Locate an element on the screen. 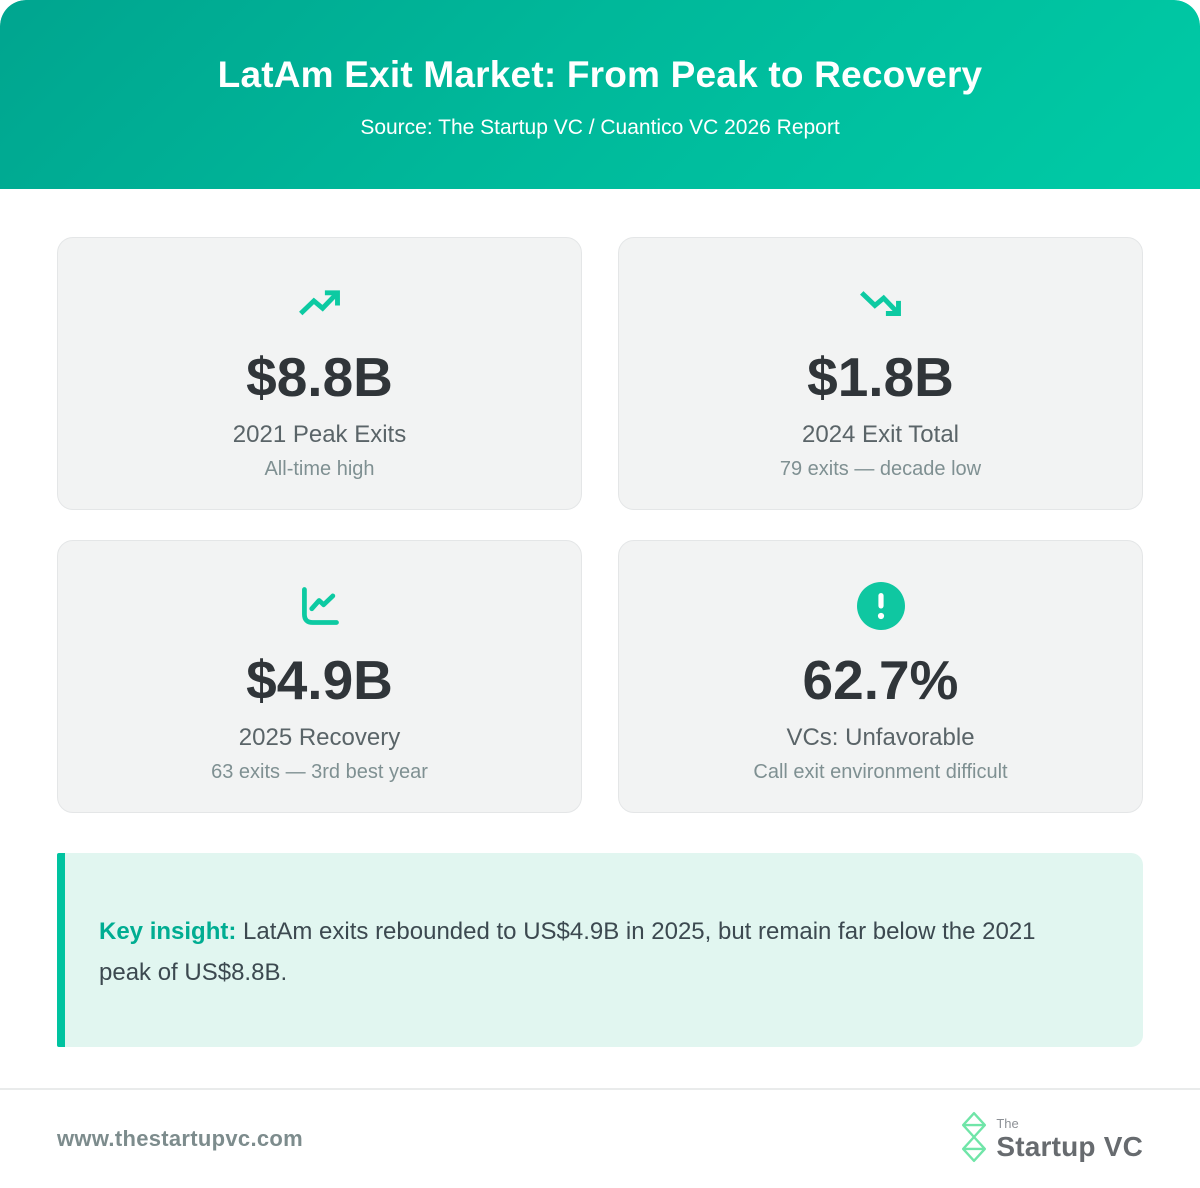  stat-sublabel: 79 exits — decade low is located at coordinates (880, 469).